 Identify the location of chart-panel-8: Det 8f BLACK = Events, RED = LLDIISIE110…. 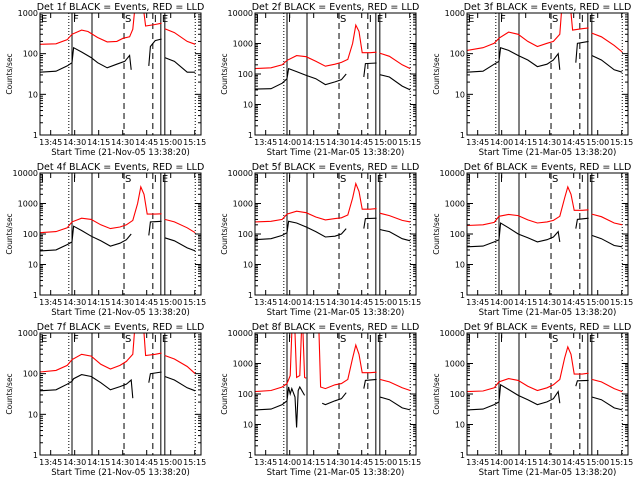
(320, 400).